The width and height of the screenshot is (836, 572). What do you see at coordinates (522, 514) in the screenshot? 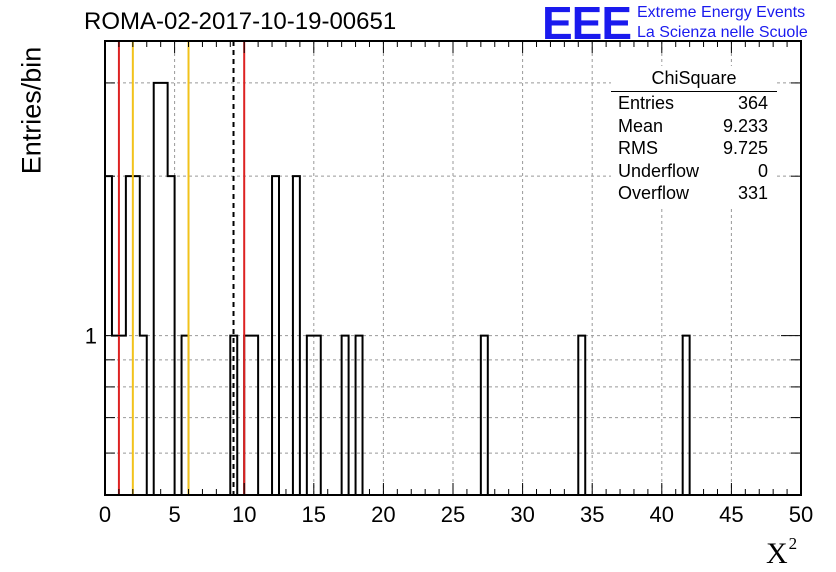
I see `x-tick-label: 30` at bounding box center [522, 514].